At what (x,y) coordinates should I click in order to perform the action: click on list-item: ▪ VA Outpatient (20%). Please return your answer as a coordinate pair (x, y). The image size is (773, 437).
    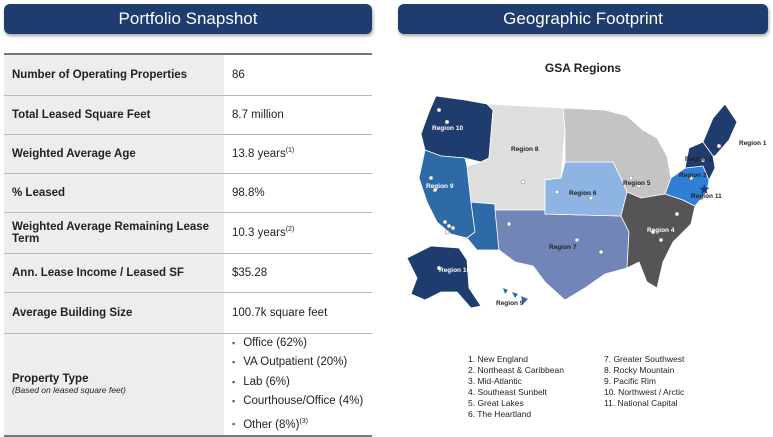
    Looking at the image, I should click on (290, 362).